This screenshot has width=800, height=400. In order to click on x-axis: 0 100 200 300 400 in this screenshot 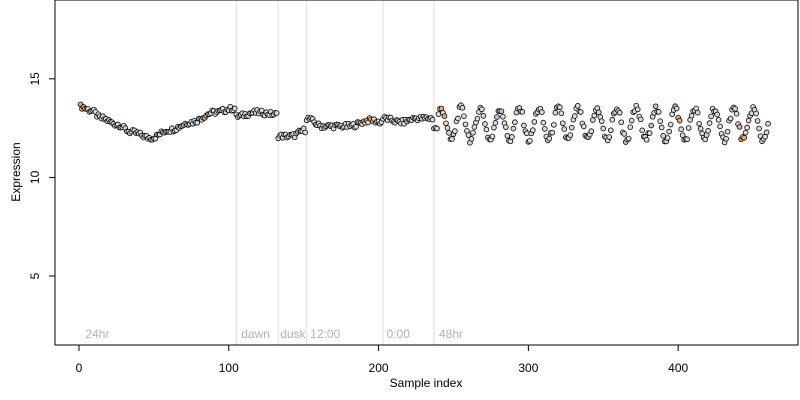, I will do `click(382, 359)`.